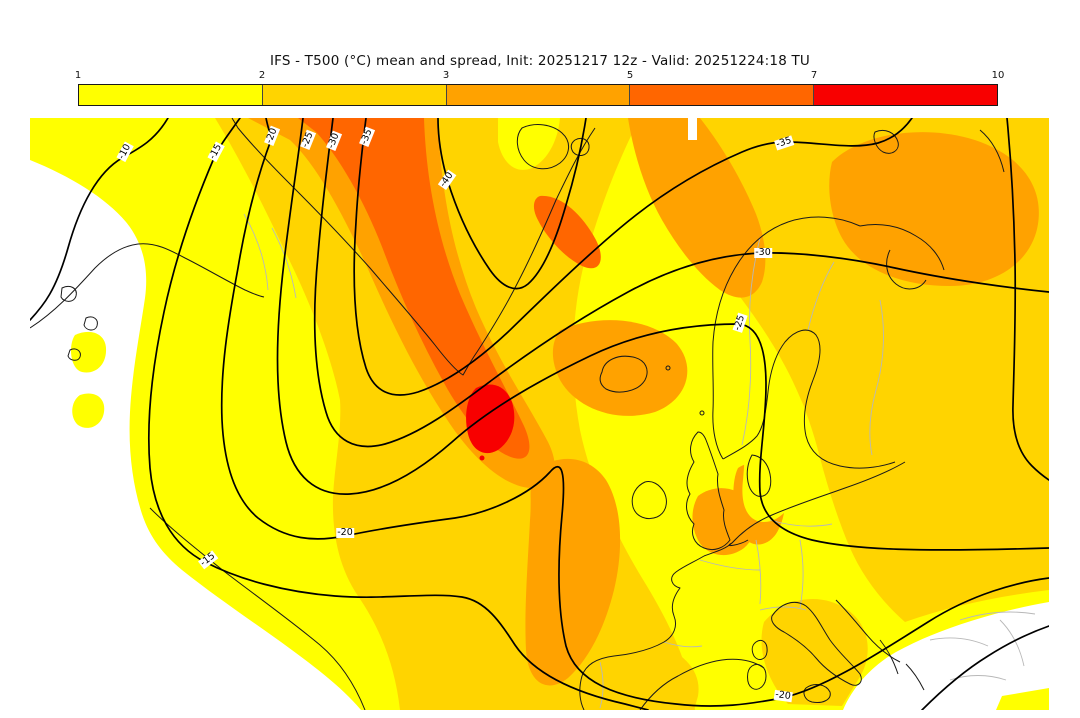 This screenshot has width=1080, height=718. Describe the element at coordinates (959, 642) in the screenshot. I see `border-balkans-a` at that location.